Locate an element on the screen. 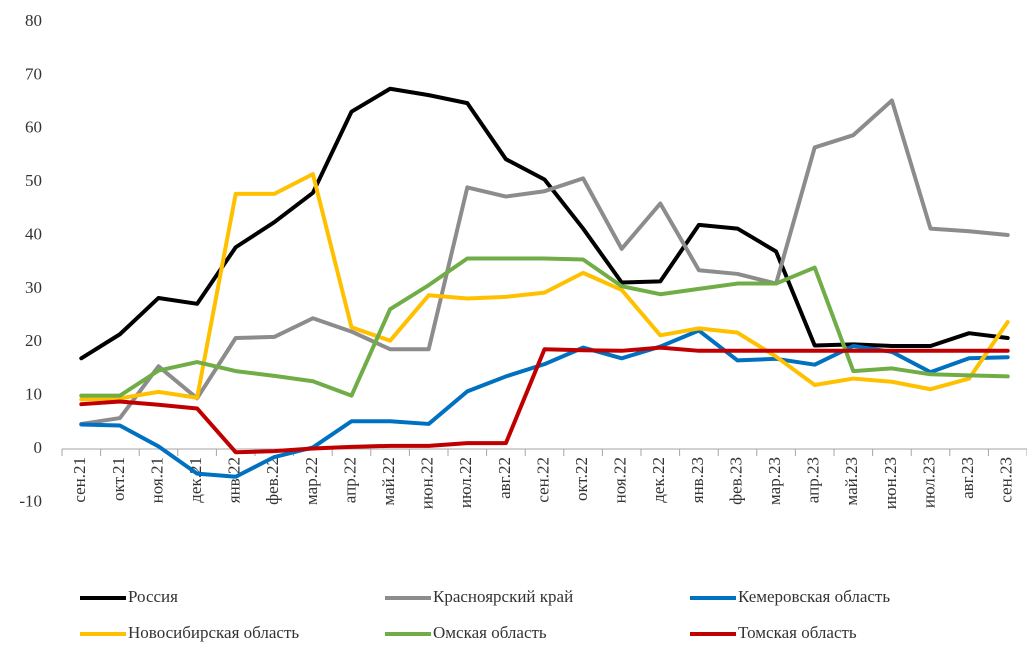 Image resolution: width=1027 pixels, height=647 pixels. legend-label: Томская область is located at coordinates (797, 632).